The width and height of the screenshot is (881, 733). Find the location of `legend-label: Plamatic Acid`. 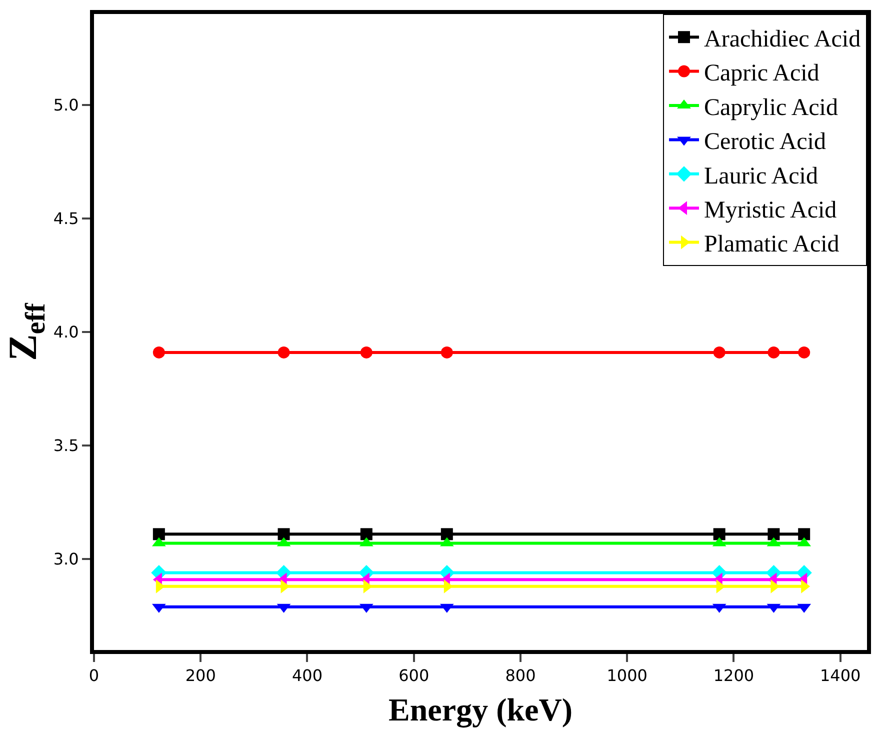

legend-label: Plamatic Acid is located at coordinates (772, 245).